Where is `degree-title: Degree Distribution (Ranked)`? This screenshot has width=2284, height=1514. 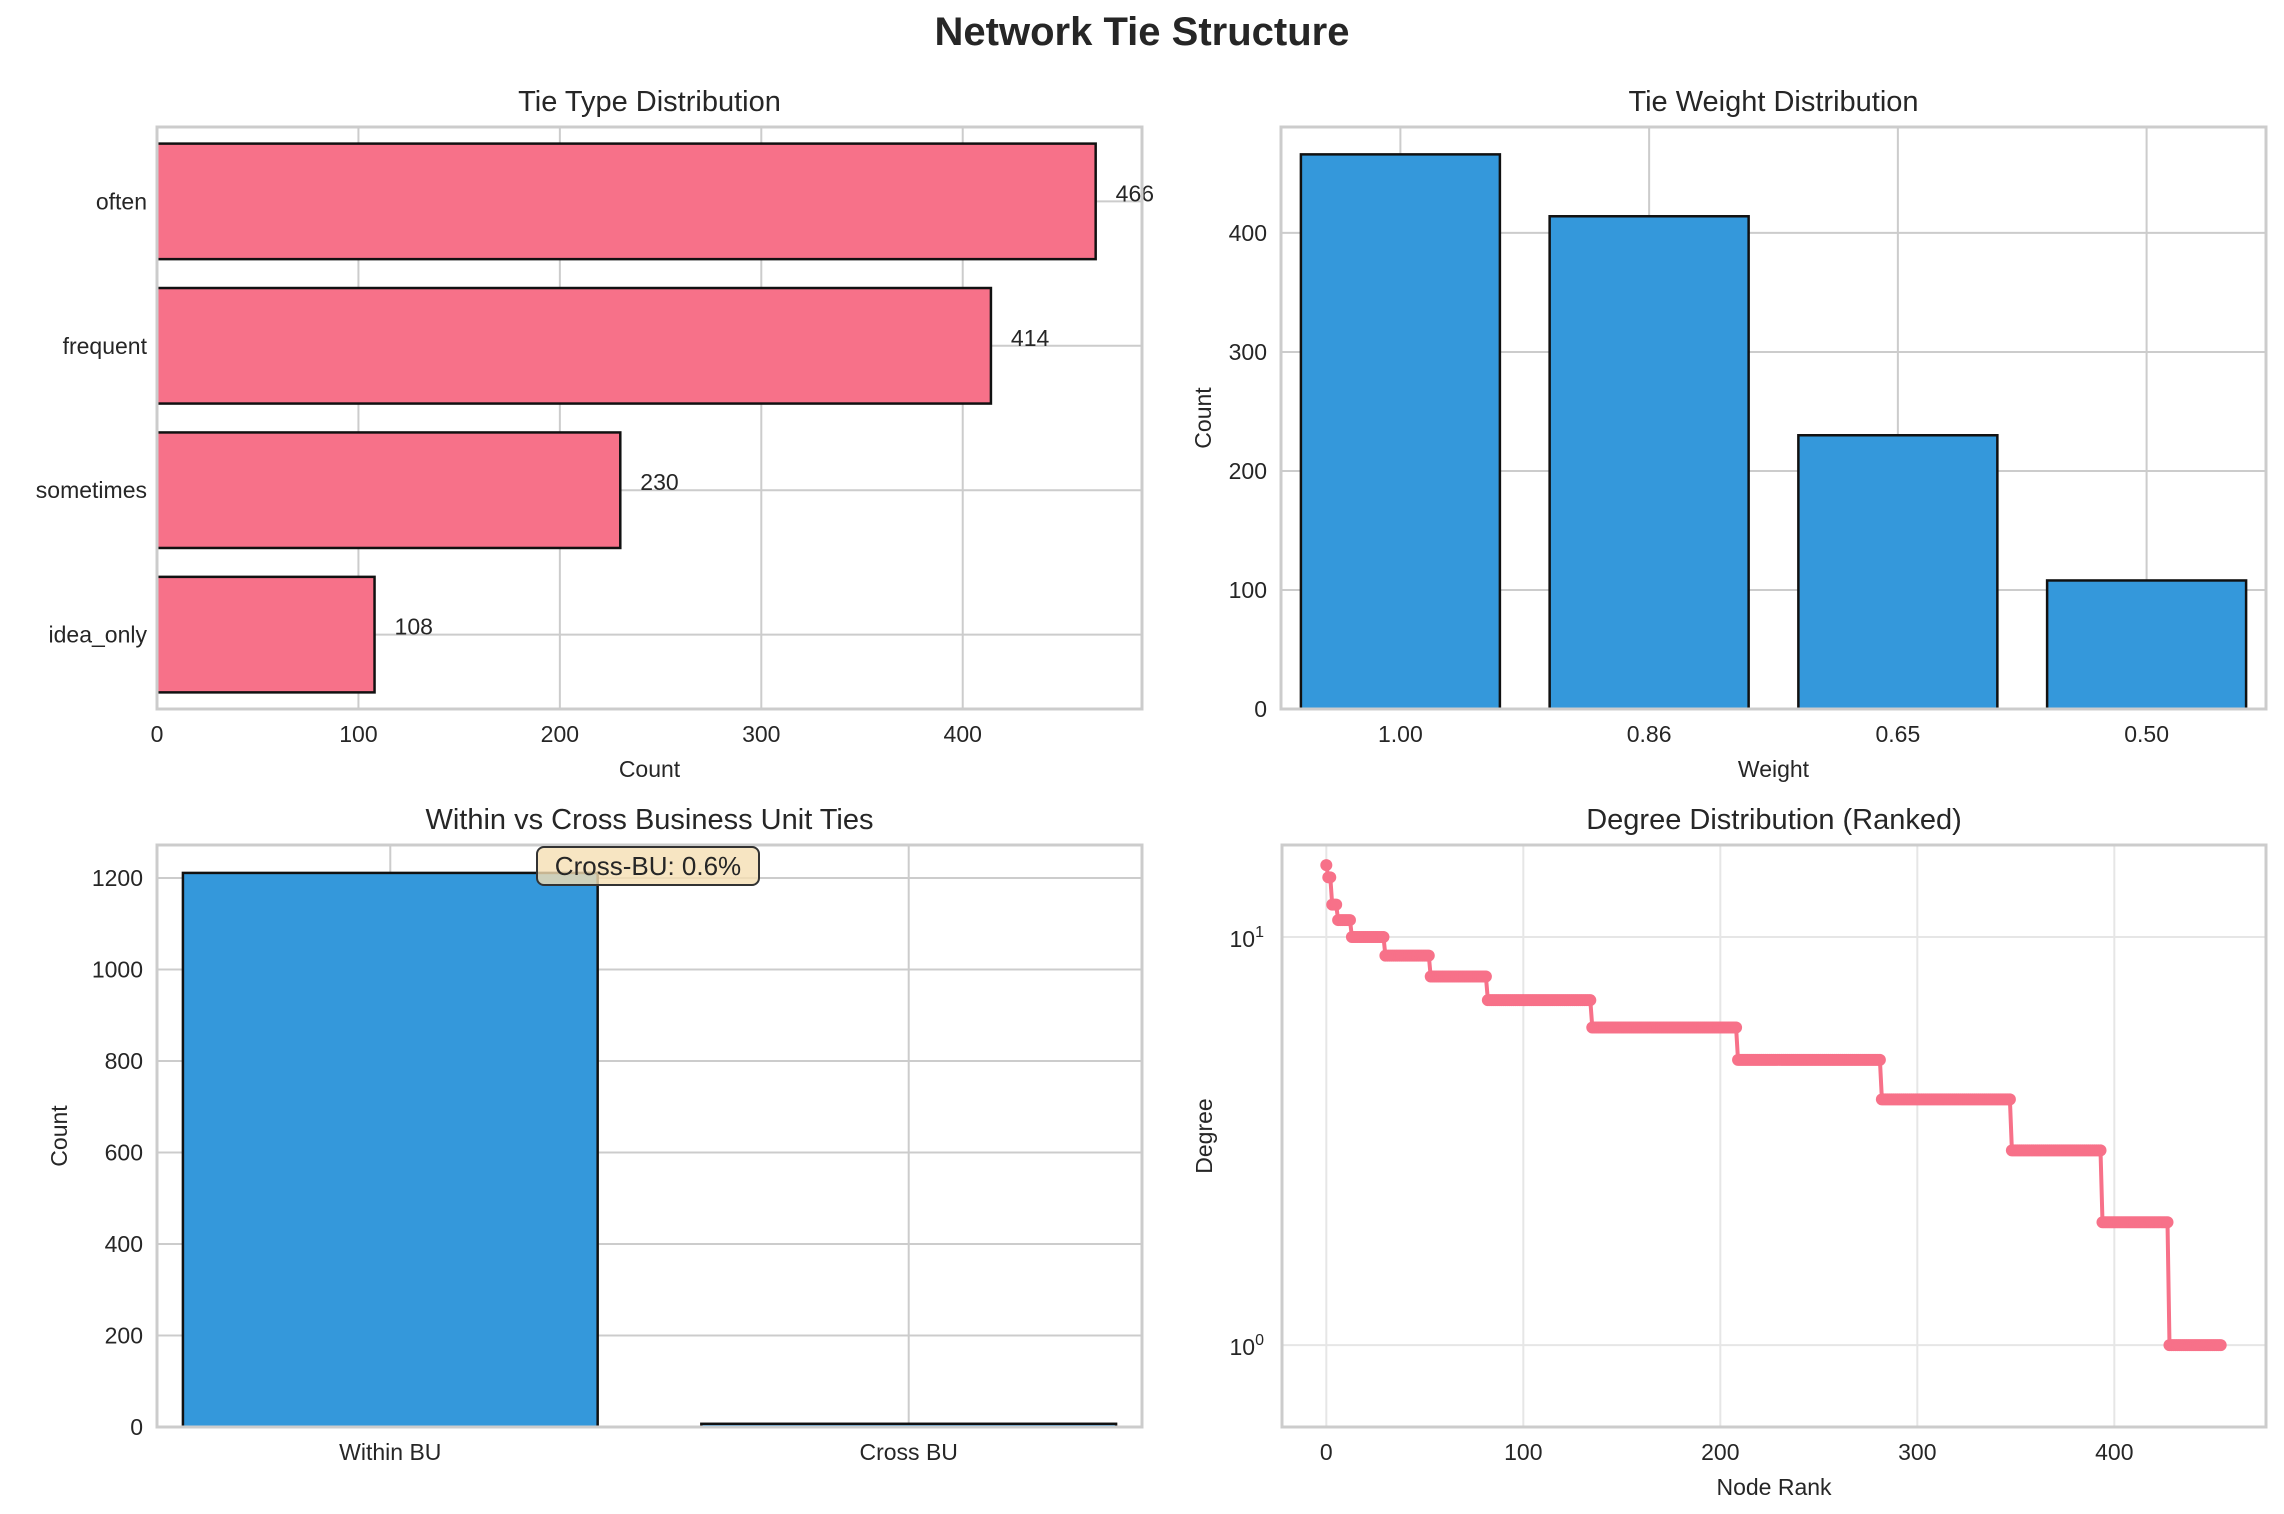 degree-title: Degree Distribution (Ranked) is located at coordinates (1774, 820).